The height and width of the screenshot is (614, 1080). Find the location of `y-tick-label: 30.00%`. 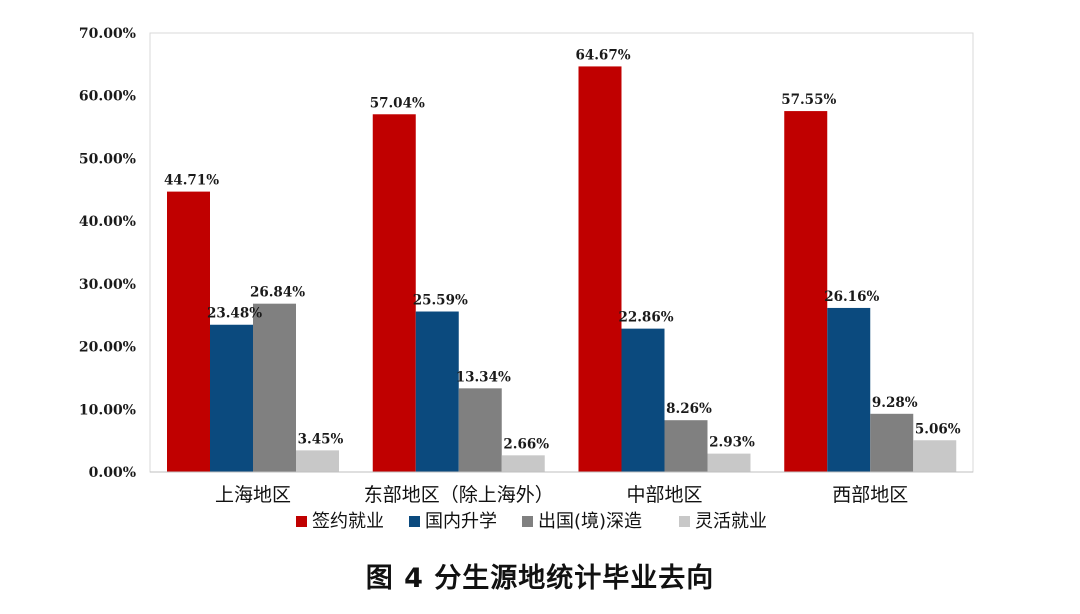

y-tick-label: 30.00% is located at coordinates (107, 285).